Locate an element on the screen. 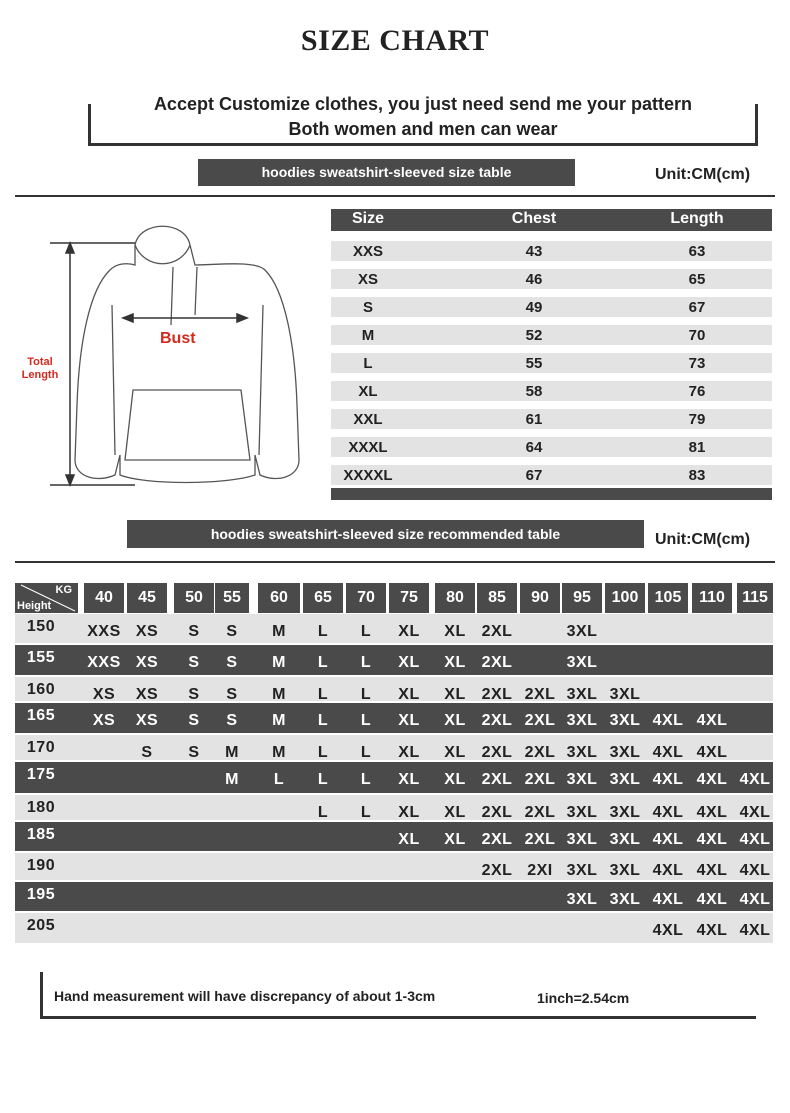 The height and width of the screenshot is (1113, 790). table1-cell: XS is located at coordinates (367, 279).